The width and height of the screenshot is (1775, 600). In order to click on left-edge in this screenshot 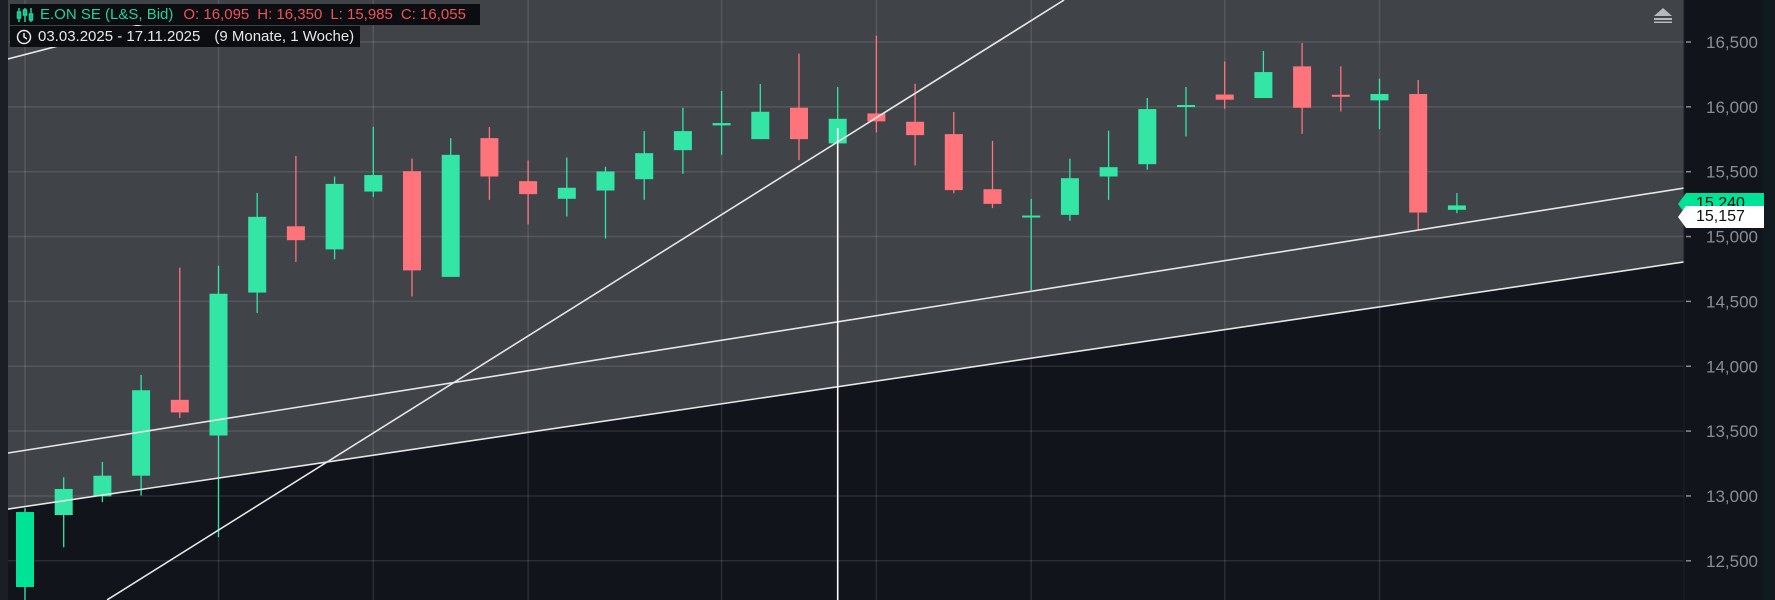, I will do `click(4, 300)`.